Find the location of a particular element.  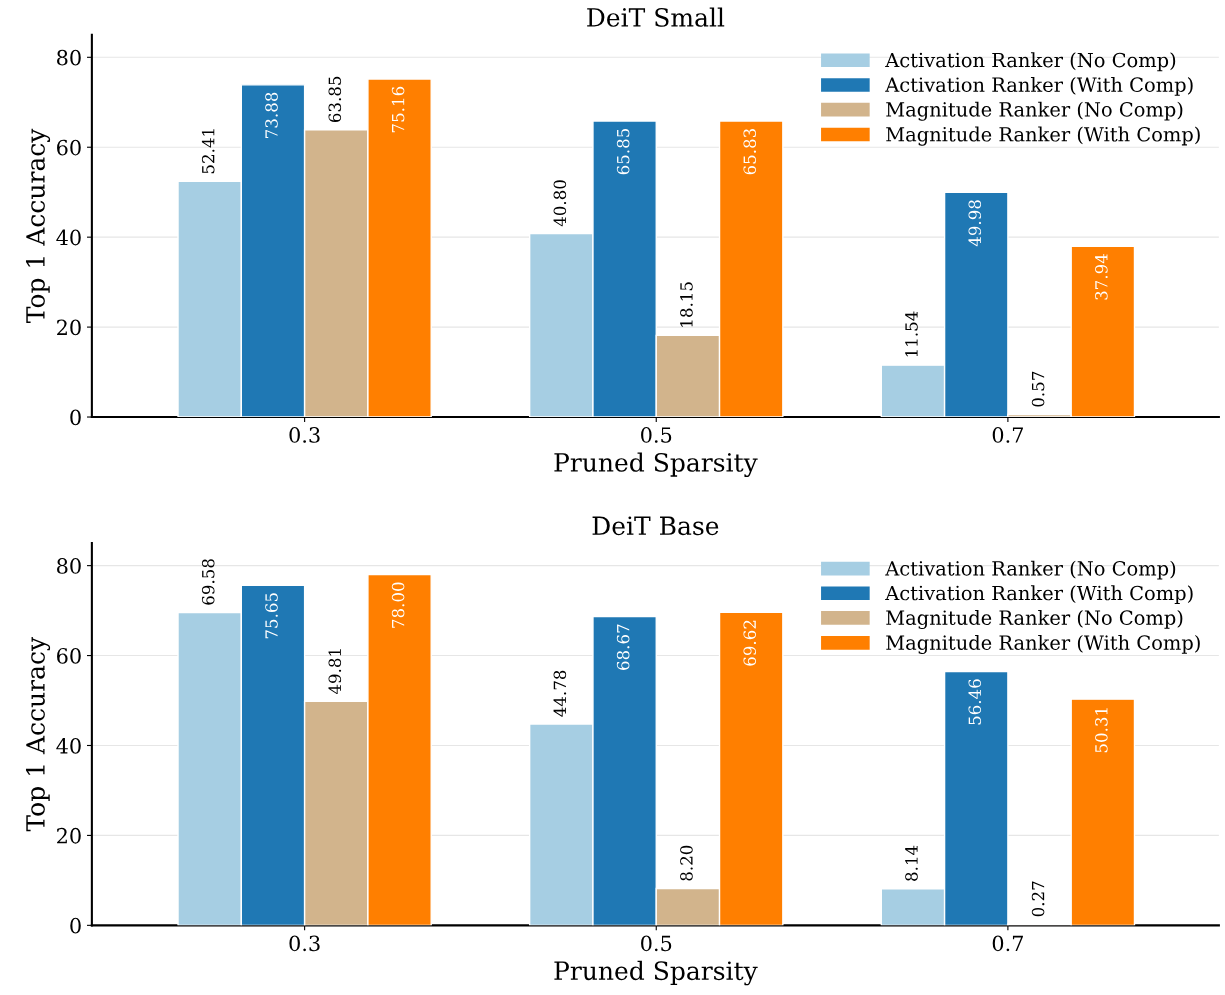

data-label: 8.14 is located at coordinates (911, 863).